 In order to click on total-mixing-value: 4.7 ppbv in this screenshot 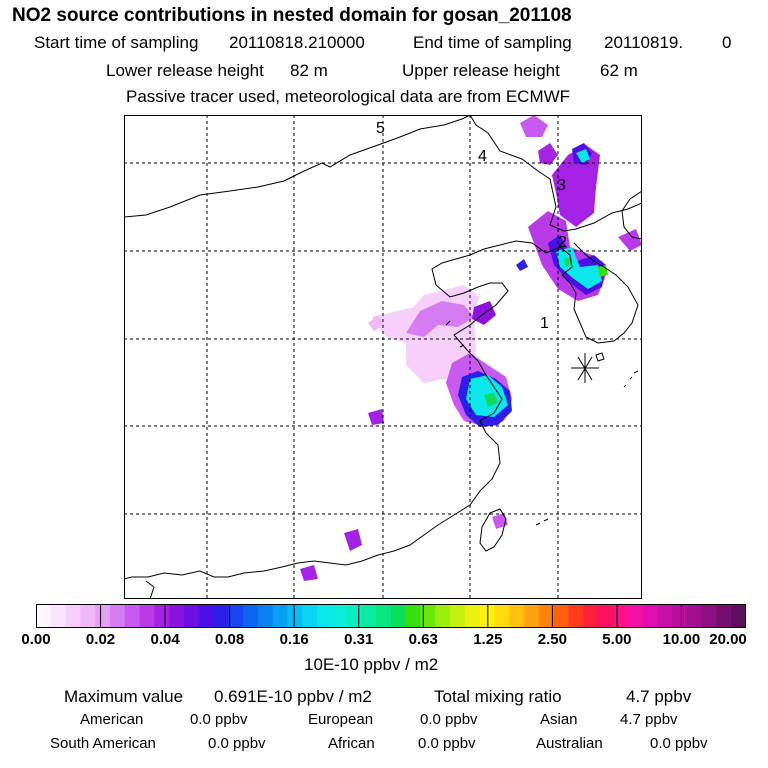, I will do `click(659, 696)`.